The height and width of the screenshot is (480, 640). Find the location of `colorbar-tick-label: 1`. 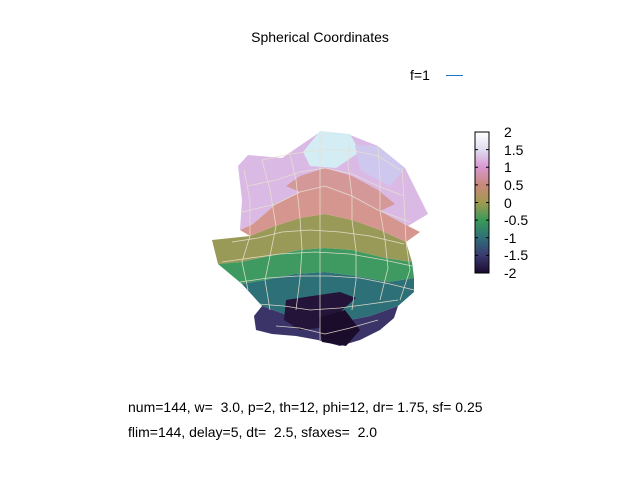

colorbar-tick-label: 1 is located at coordinates (508, 167).